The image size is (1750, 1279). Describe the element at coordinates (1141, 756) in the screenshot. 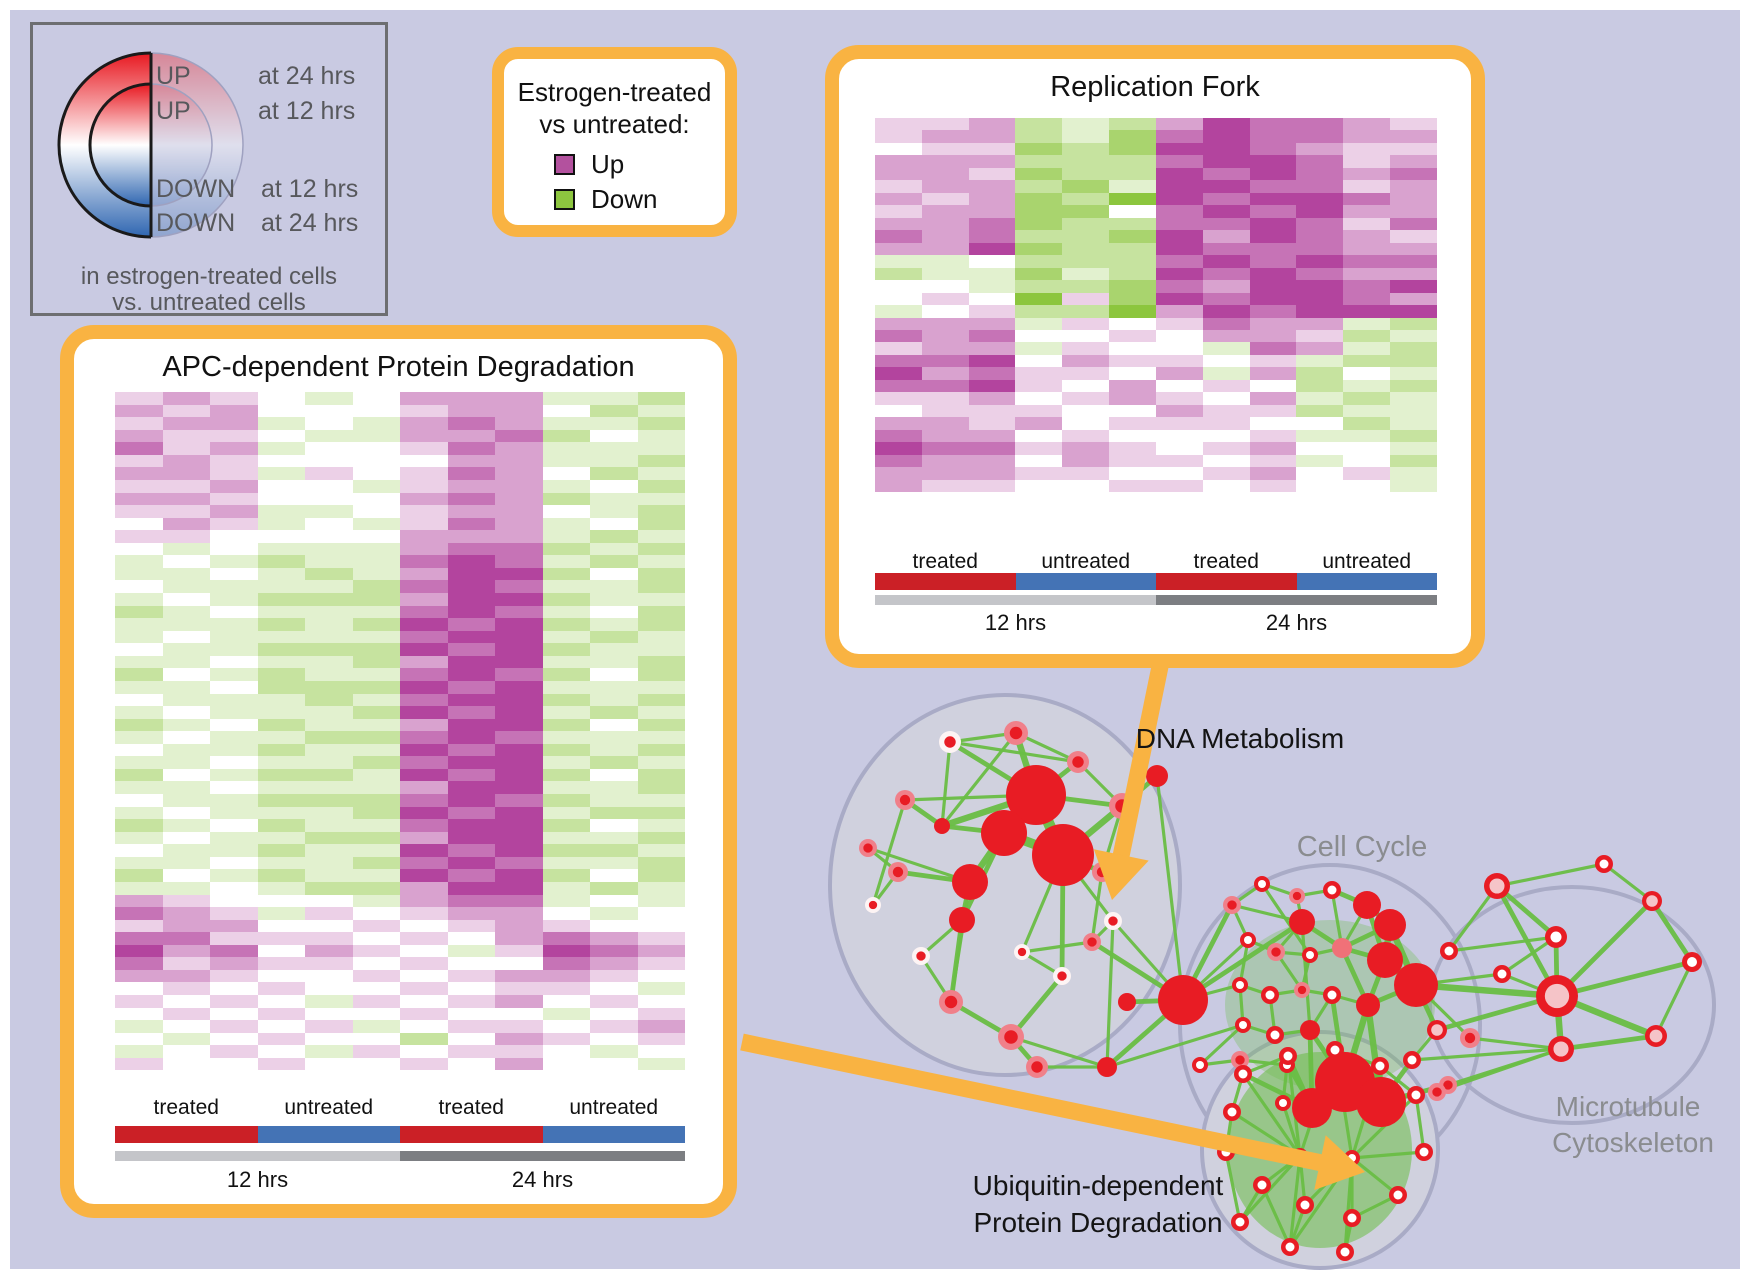

I see `link-arrow-shaft` at that location.